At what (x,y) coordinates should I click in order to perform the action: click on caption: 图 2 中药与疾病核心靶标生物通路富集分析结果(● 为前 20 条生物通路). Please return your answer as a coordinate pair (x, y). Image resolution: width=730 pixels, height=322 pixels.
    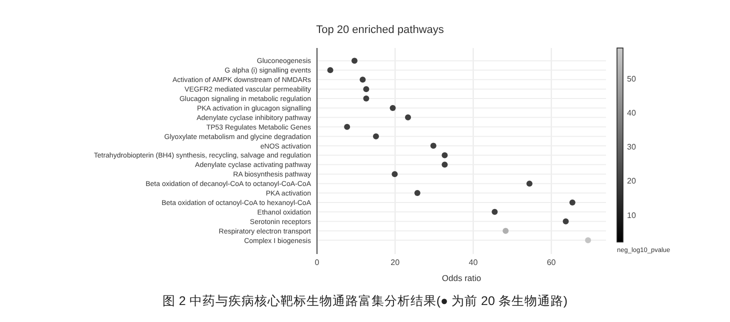
    Looking at the image, I should click on (365, 300).